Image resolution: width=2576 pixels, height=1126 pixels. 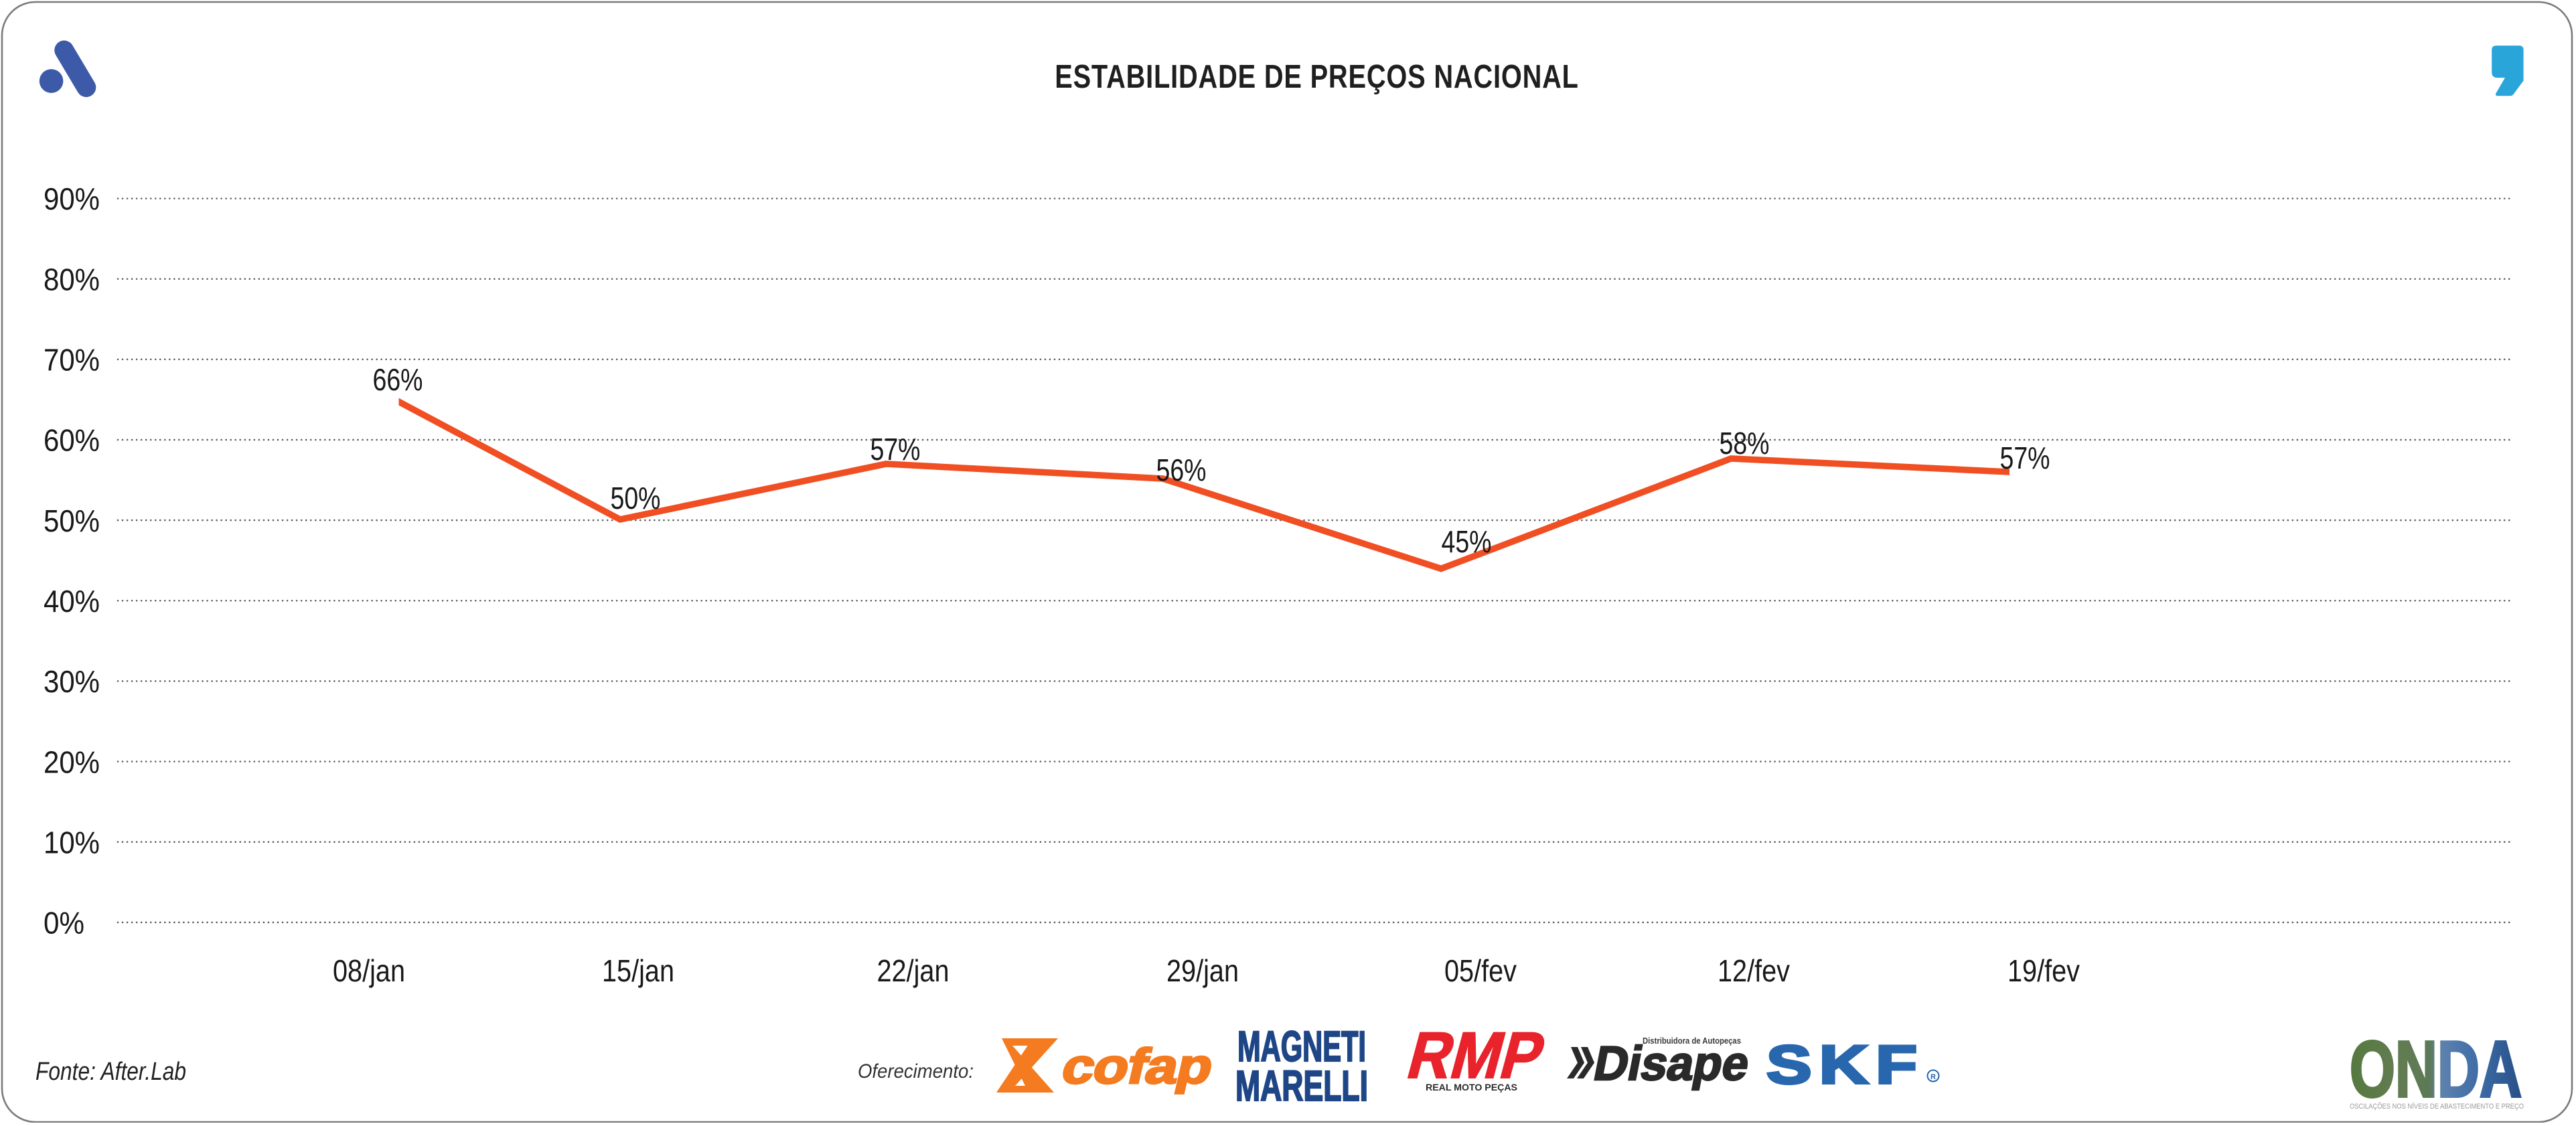 What do you see at coordinates (1672, 1064) in the screenshot?
I see `svg-text: Disape` at bounding box center [1672, 1064].